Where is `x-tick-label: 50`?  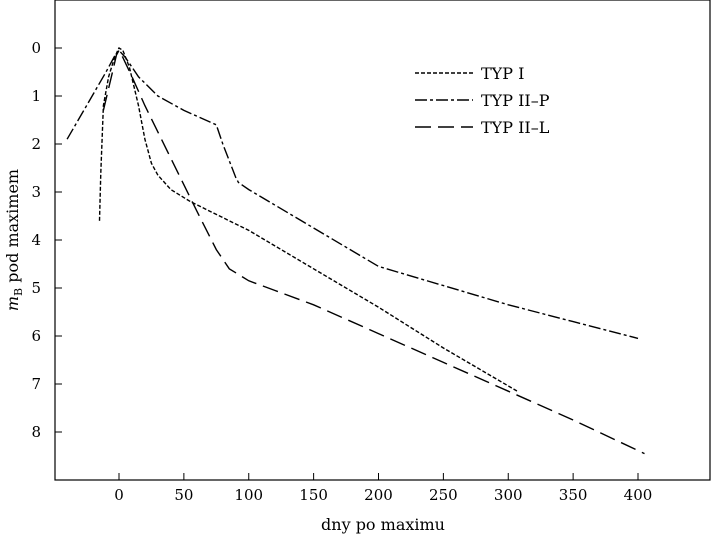
x-tick-label: 50 is located at coordinates (183, 495).